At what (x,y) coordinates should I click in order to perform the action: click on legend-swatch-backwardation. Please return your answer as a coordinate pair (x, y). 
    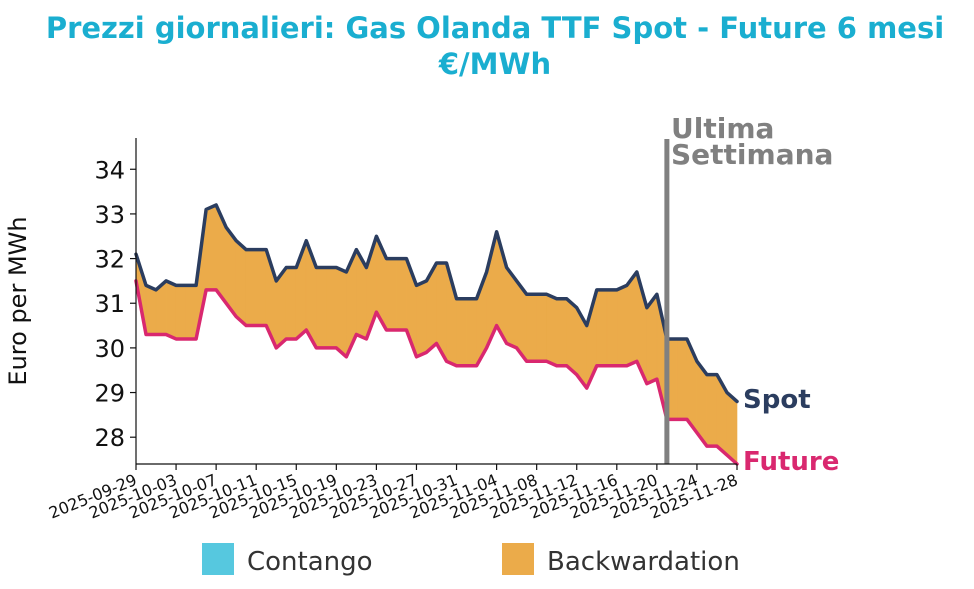
    Looking at the image, I should click on (518, 559).